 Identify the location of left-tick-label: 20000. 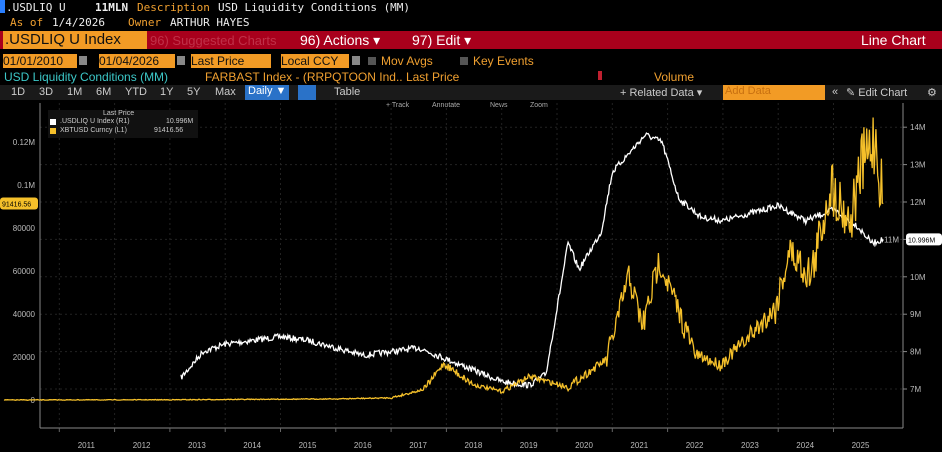
(24, 357).